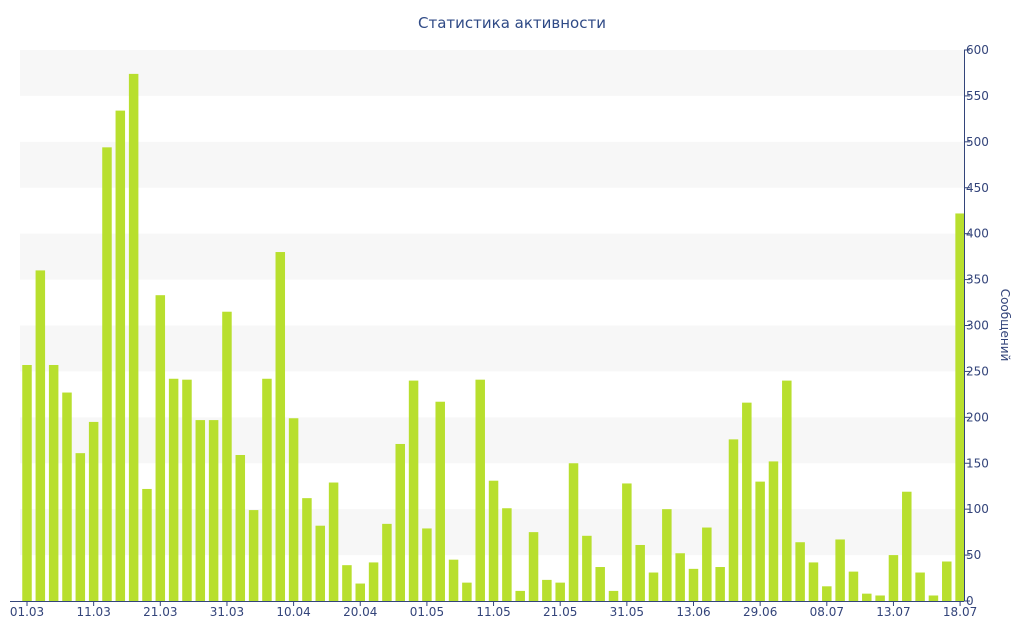 Image resolution: width=1024 pixels, height=640 pixels. I want to click on y-axis: 0 50 100 150 200 250 300 350 400 450 500 550 600, so click(976, 325).